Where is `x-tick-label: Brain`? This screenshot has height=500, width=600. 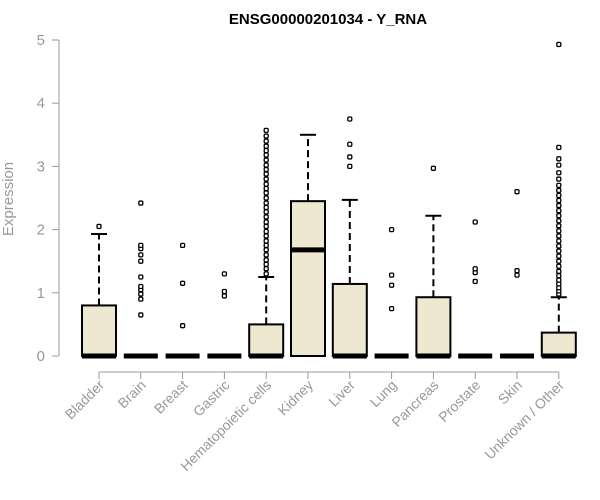
x-tick-label: Brain is located at coordinates (131, 394).